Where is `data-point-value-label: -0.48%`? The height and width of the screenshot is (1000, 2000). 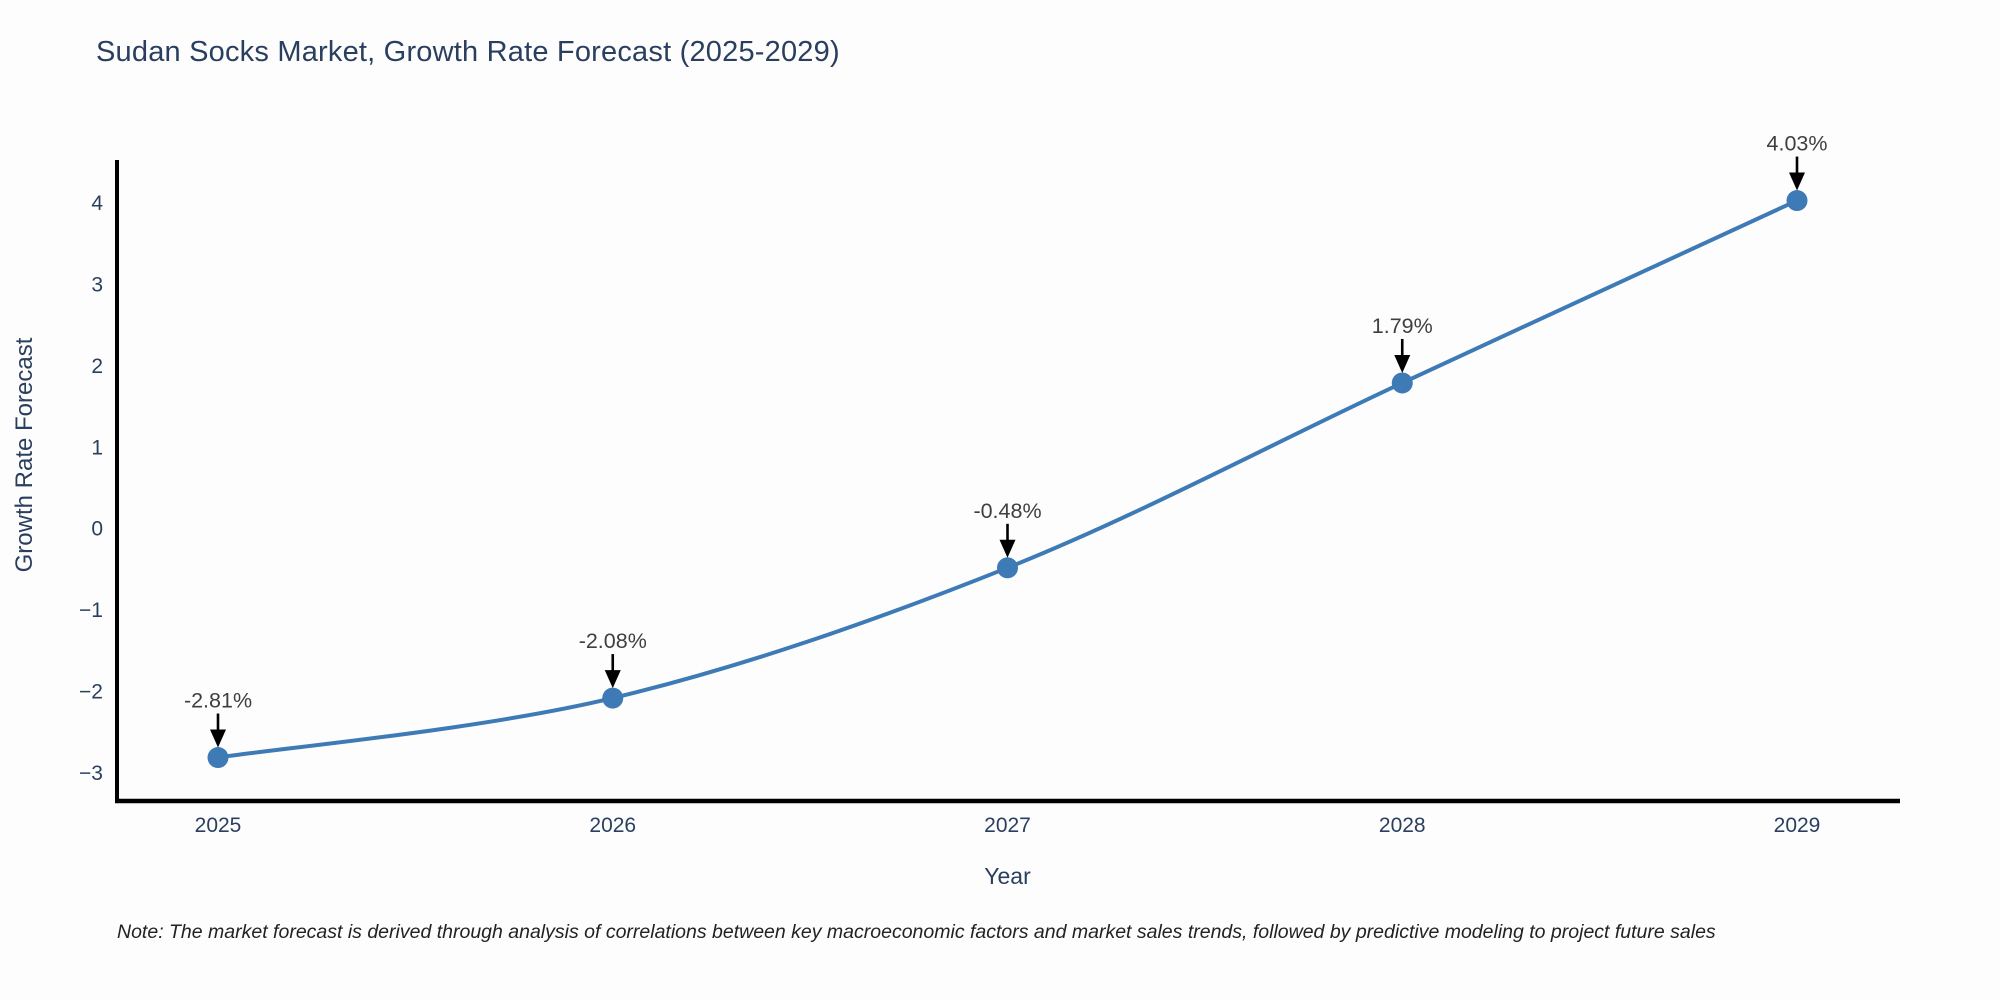 data-point-value-label: -0.48% is located at coordinates (1007, 511).